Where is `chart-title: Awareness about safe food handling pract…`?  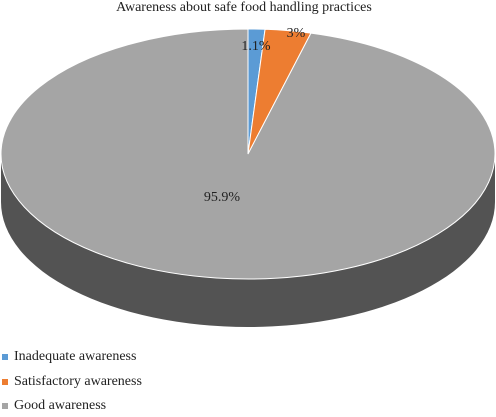 chart-title: Awareness about safe food handling pract… is located at coordinates (244, 7).